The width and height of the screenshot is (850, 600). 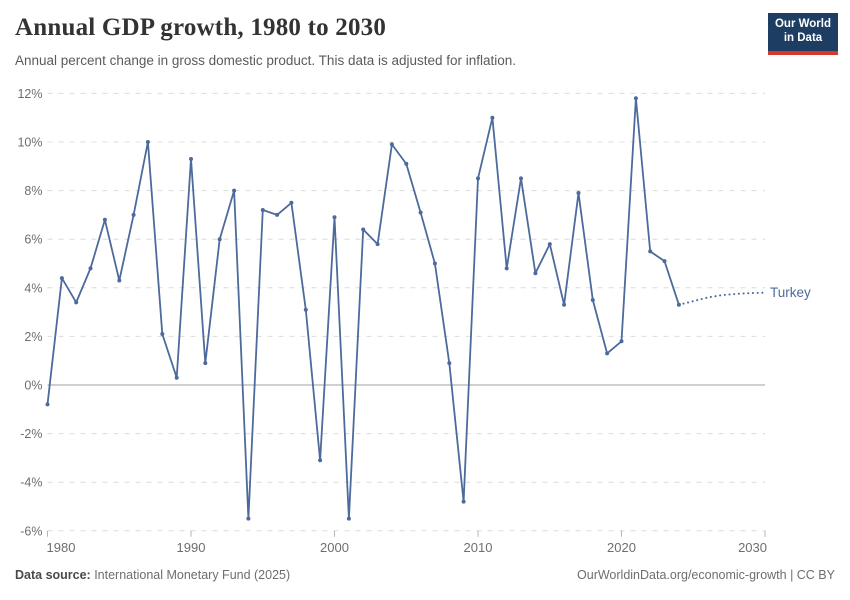 What do you see at coordinates (31, 483) in the screenshot?
I see `svg-text: -4%` at bounding box center [31, 483].